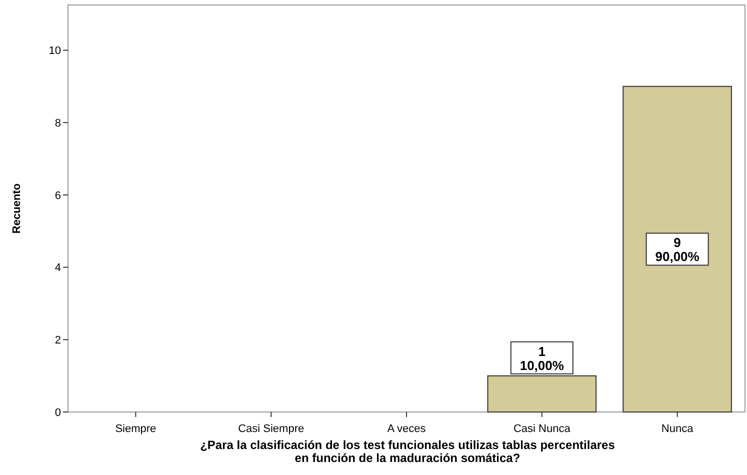 The width and height of the screenshot is (747, 475). What do you see at coordinates (57, 123) in the screenshot?
I see `y-tick-label: 8` at bounding box center [57, 123].